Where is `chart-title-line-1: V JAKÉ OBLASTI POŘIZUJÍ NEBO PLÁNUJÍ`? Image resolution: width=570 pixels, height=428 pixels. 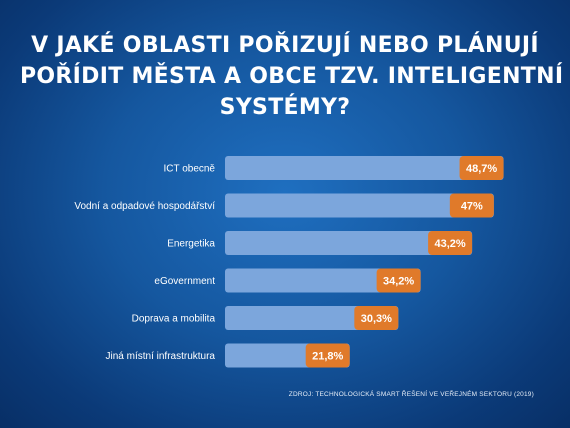
chart-title-line-1: V JAKÉ OBLASTI POŘIZUJÍ NEBO PLÁNUJÍ is located at coordinates (285, 45).